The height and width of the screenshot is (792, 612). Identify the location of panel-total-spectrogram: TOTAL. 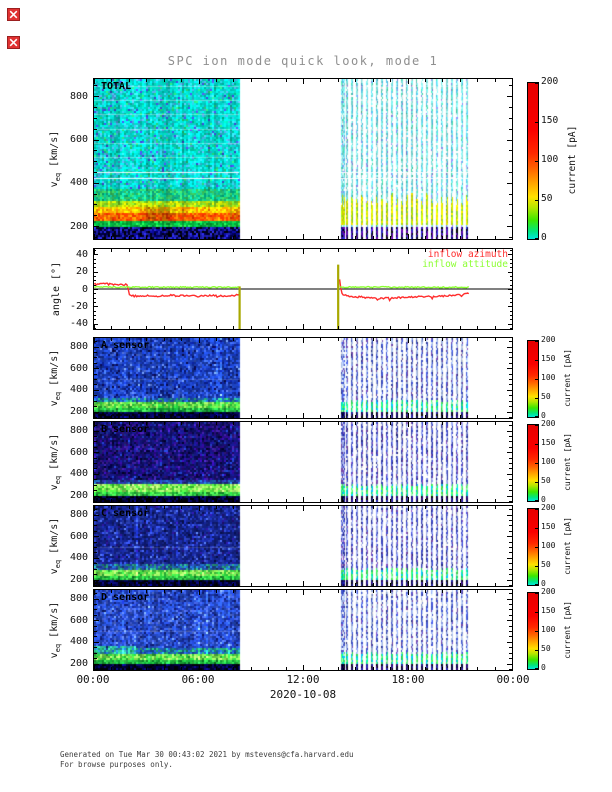
(303, 159).